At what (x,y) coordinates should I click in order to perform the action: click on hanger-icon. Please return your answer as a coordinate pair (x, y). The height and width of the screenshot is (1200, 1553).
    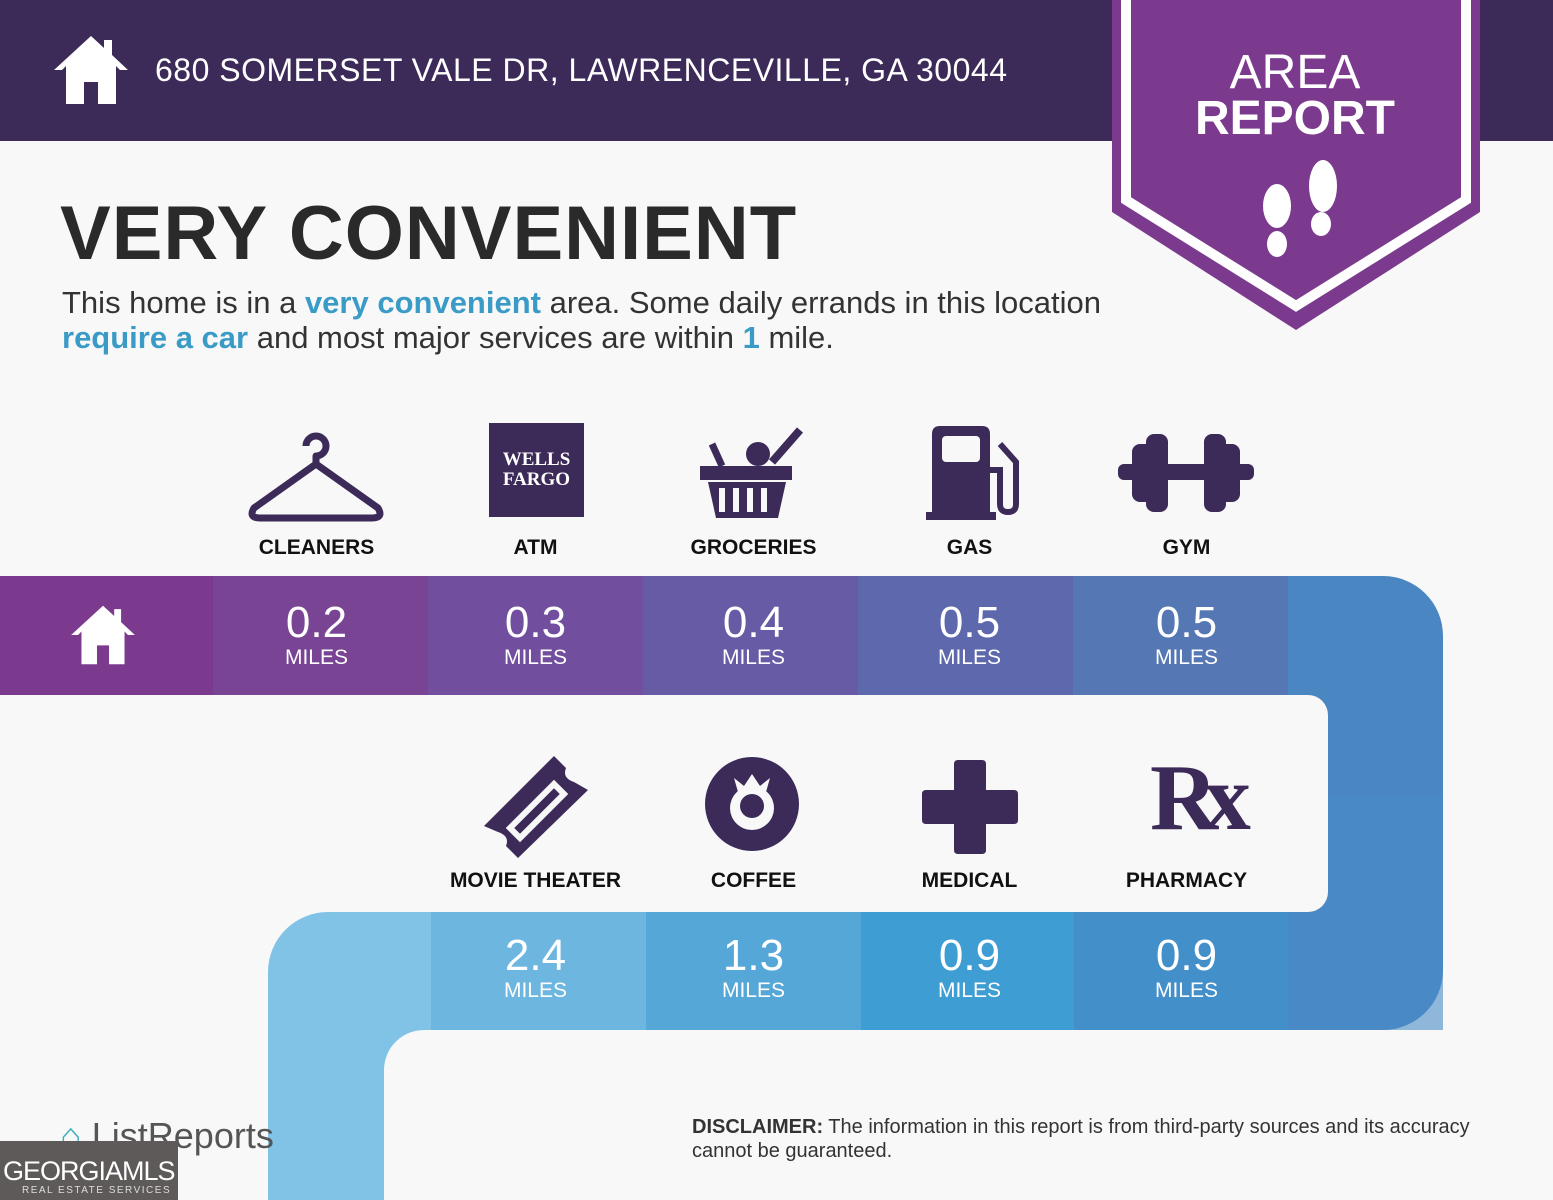
    Looking at the image, I should click on (316, 477).